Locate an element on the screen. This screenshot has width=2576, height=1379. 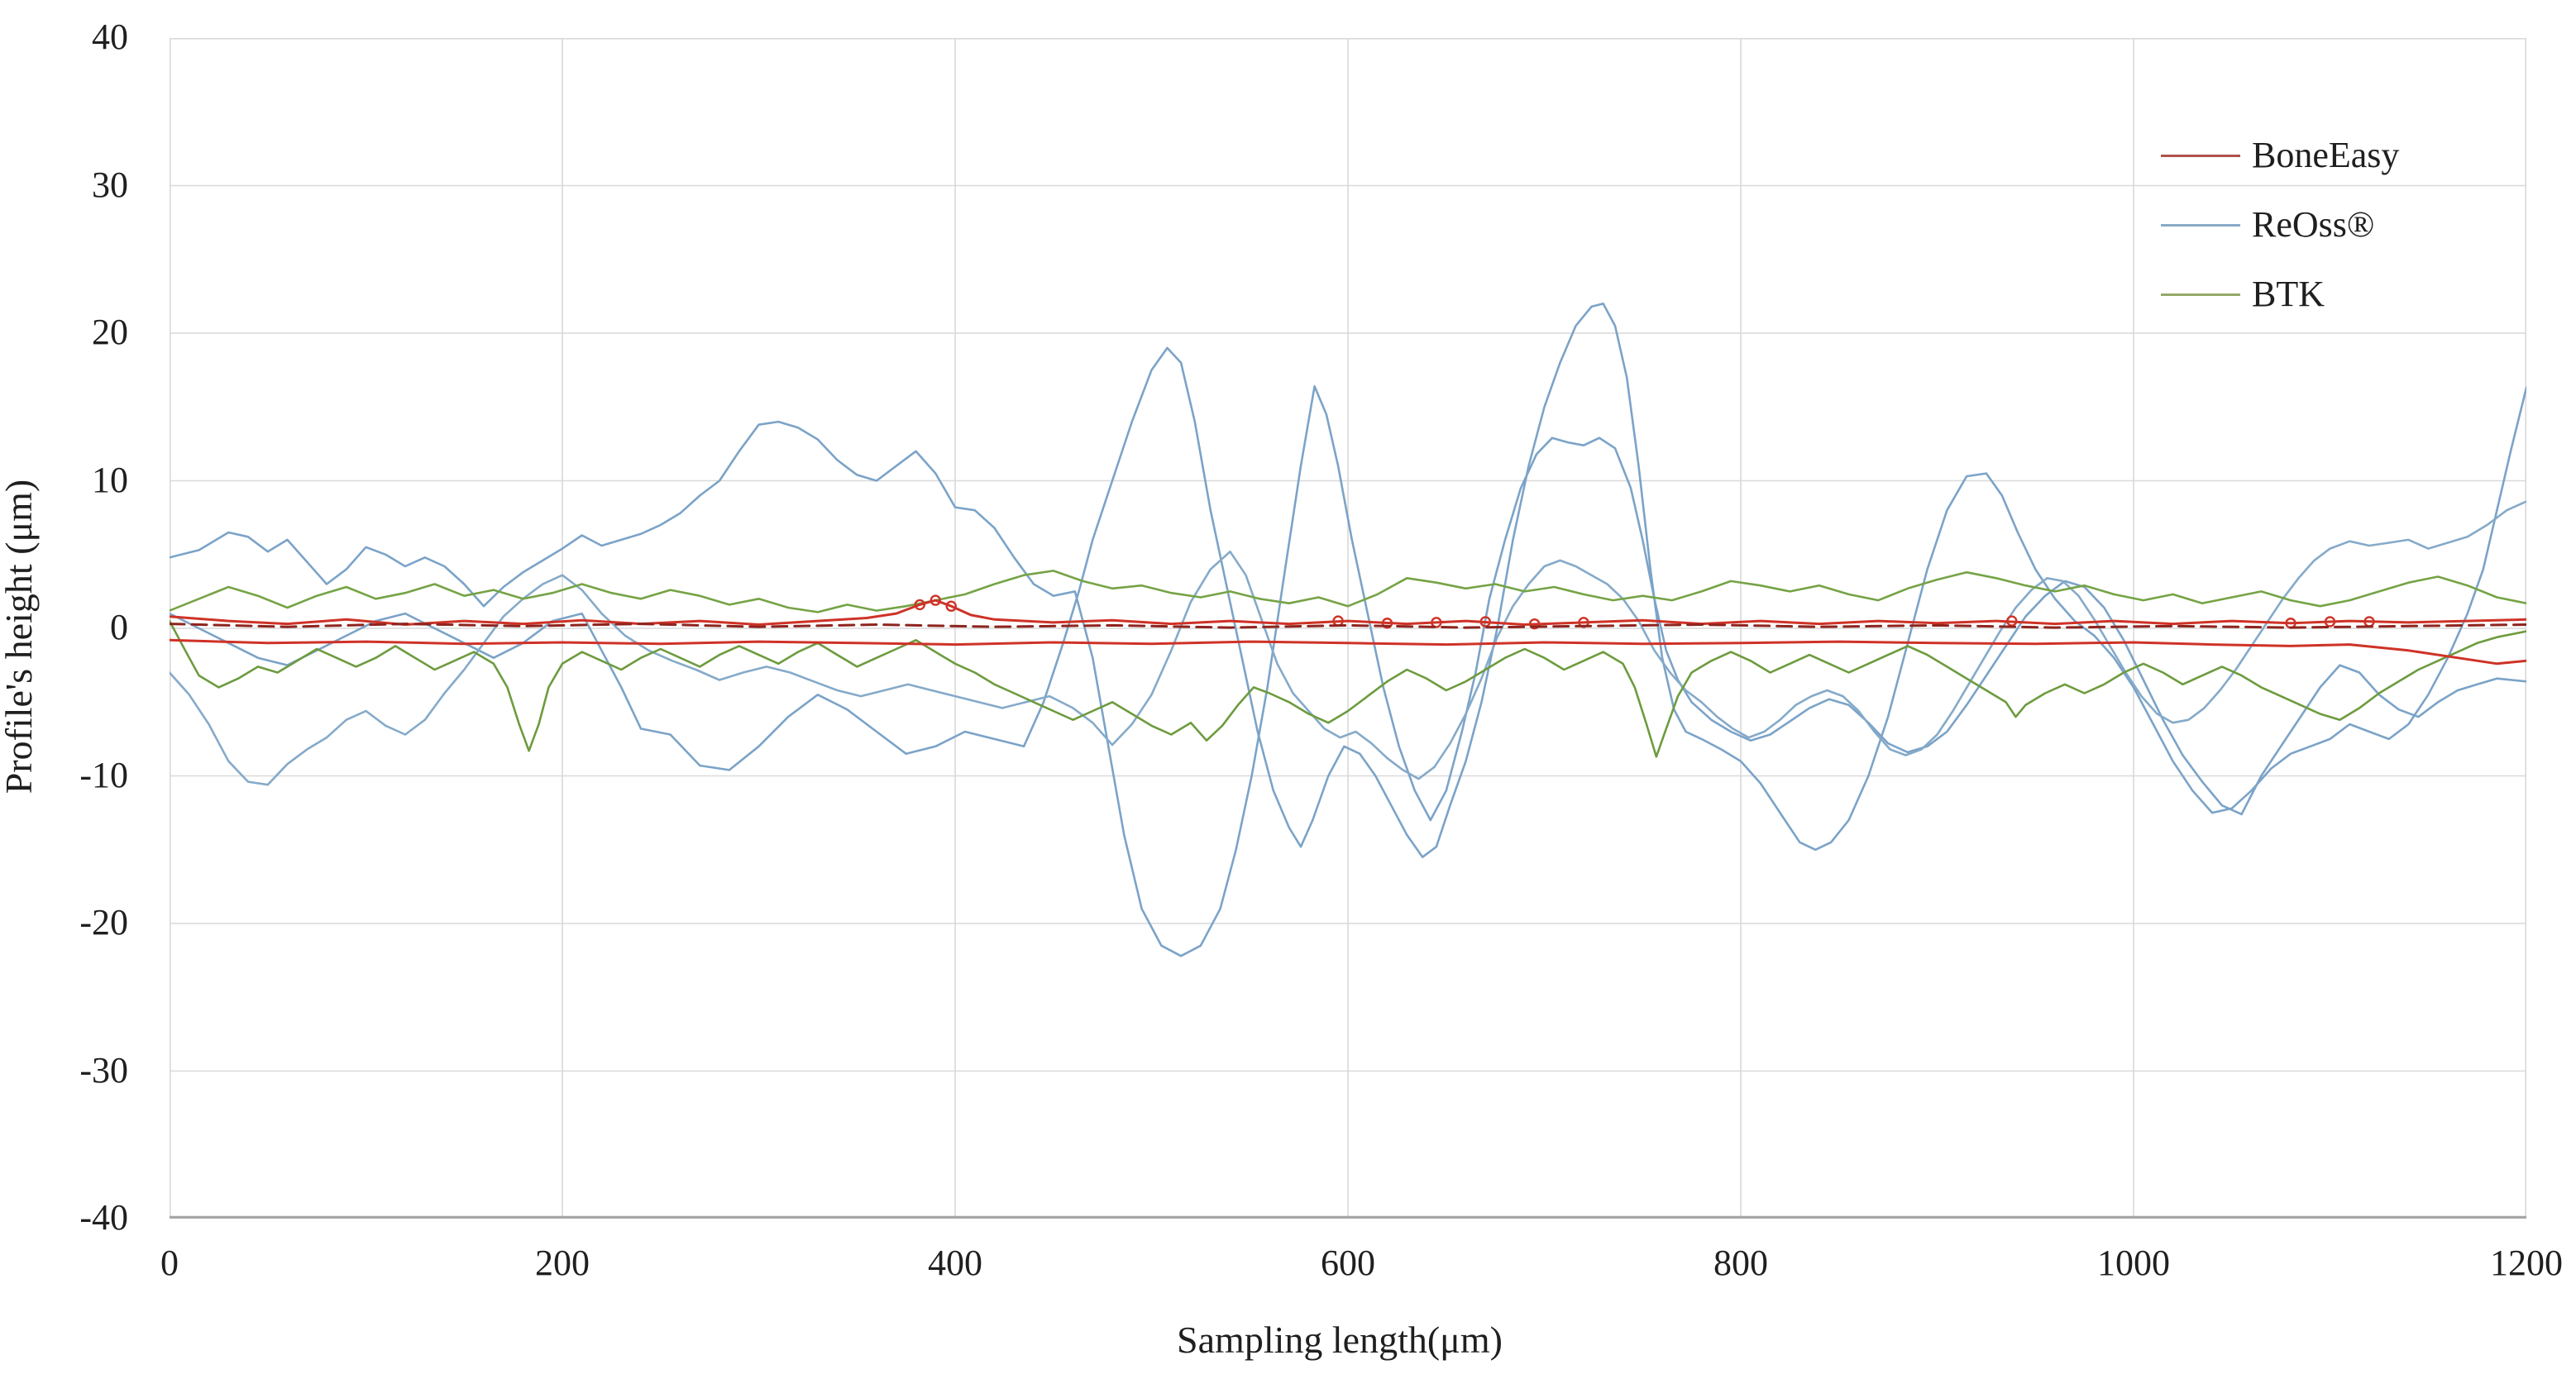
x-axis-title: Sampling length(μm) is located at coordinates (1340, 1340).